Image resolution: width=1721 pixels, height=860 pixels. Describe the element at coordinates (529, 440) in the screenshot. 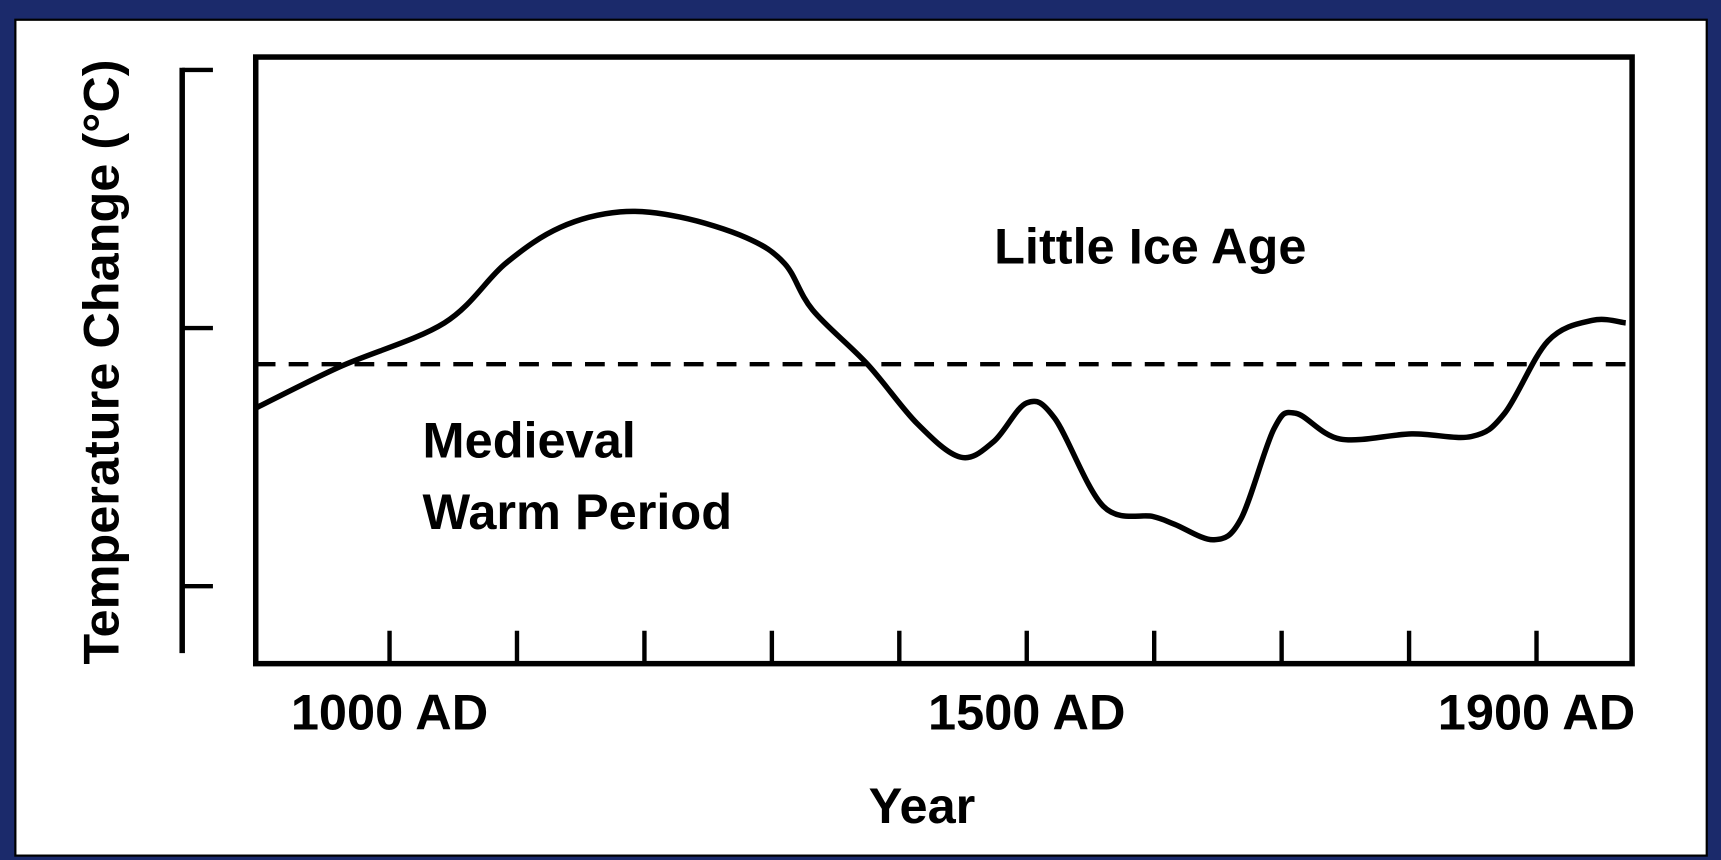

I see `annotation: Medieval` at that location.